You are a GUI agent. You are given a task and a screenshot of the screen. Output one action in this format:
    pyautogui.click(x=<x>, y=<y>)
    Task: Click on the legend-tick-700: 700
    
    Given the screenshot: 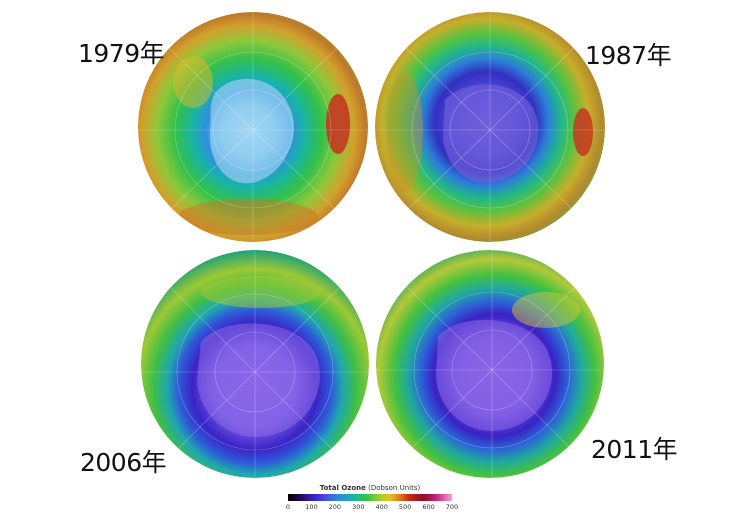 What is the action you would take?
    pyautogui.click(x=452, y=507)
    